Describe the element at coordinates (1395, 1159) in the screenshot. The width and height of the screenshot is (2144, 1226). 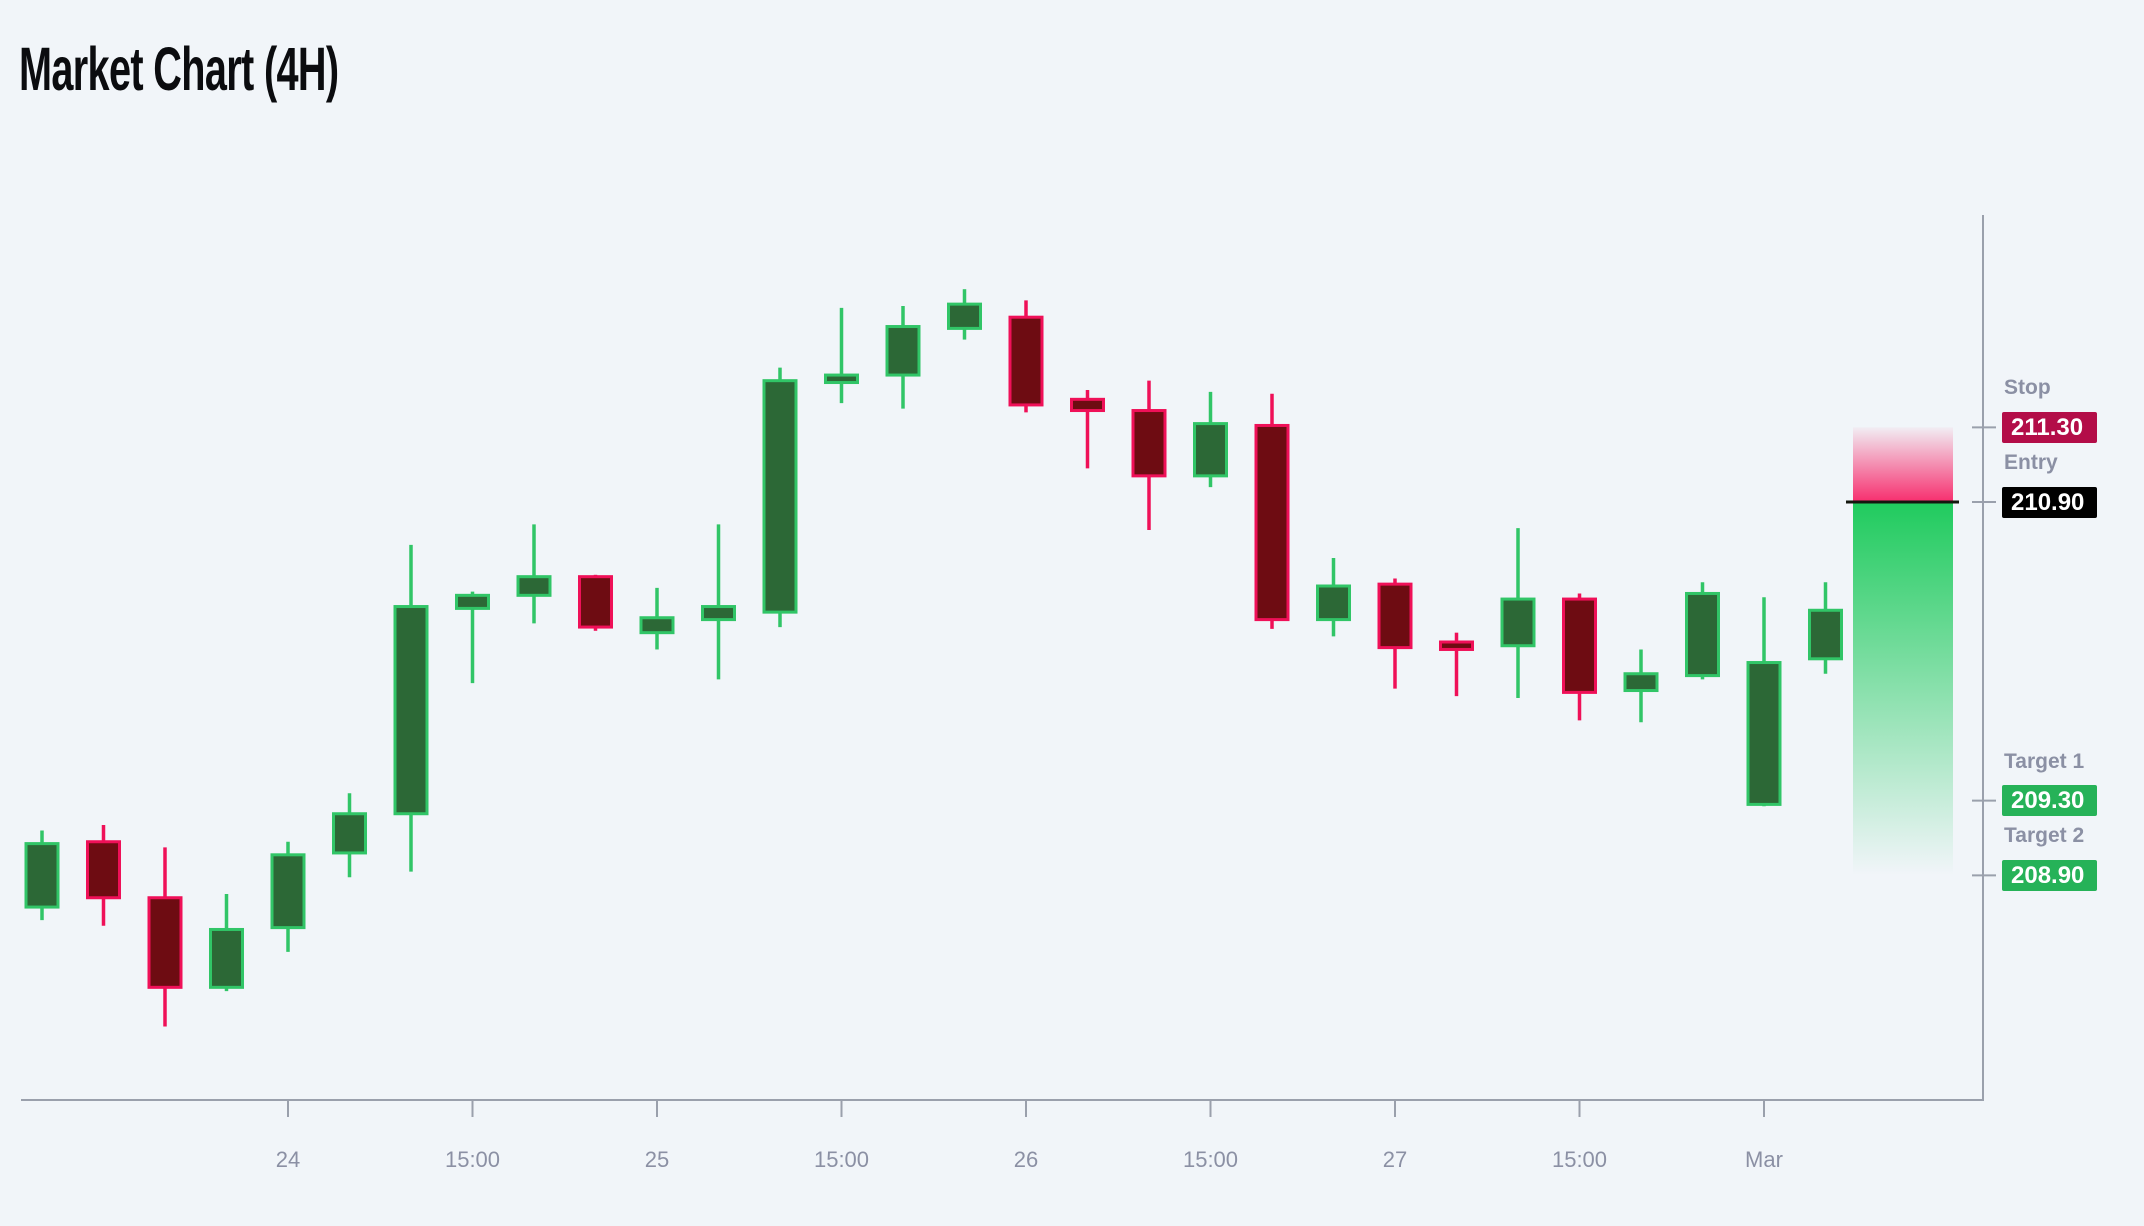
I see `time-axis-label: 27` at that location.